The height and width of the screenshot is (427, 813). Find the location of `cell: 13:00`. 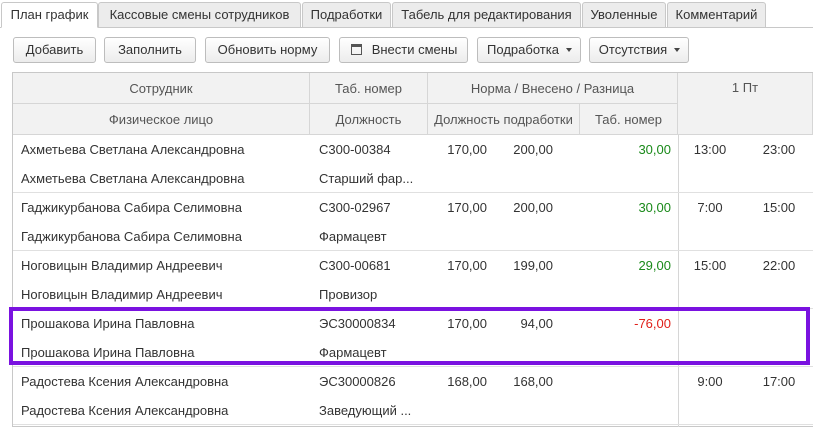

cell: 13:00 is located at coordinates (710, 149).